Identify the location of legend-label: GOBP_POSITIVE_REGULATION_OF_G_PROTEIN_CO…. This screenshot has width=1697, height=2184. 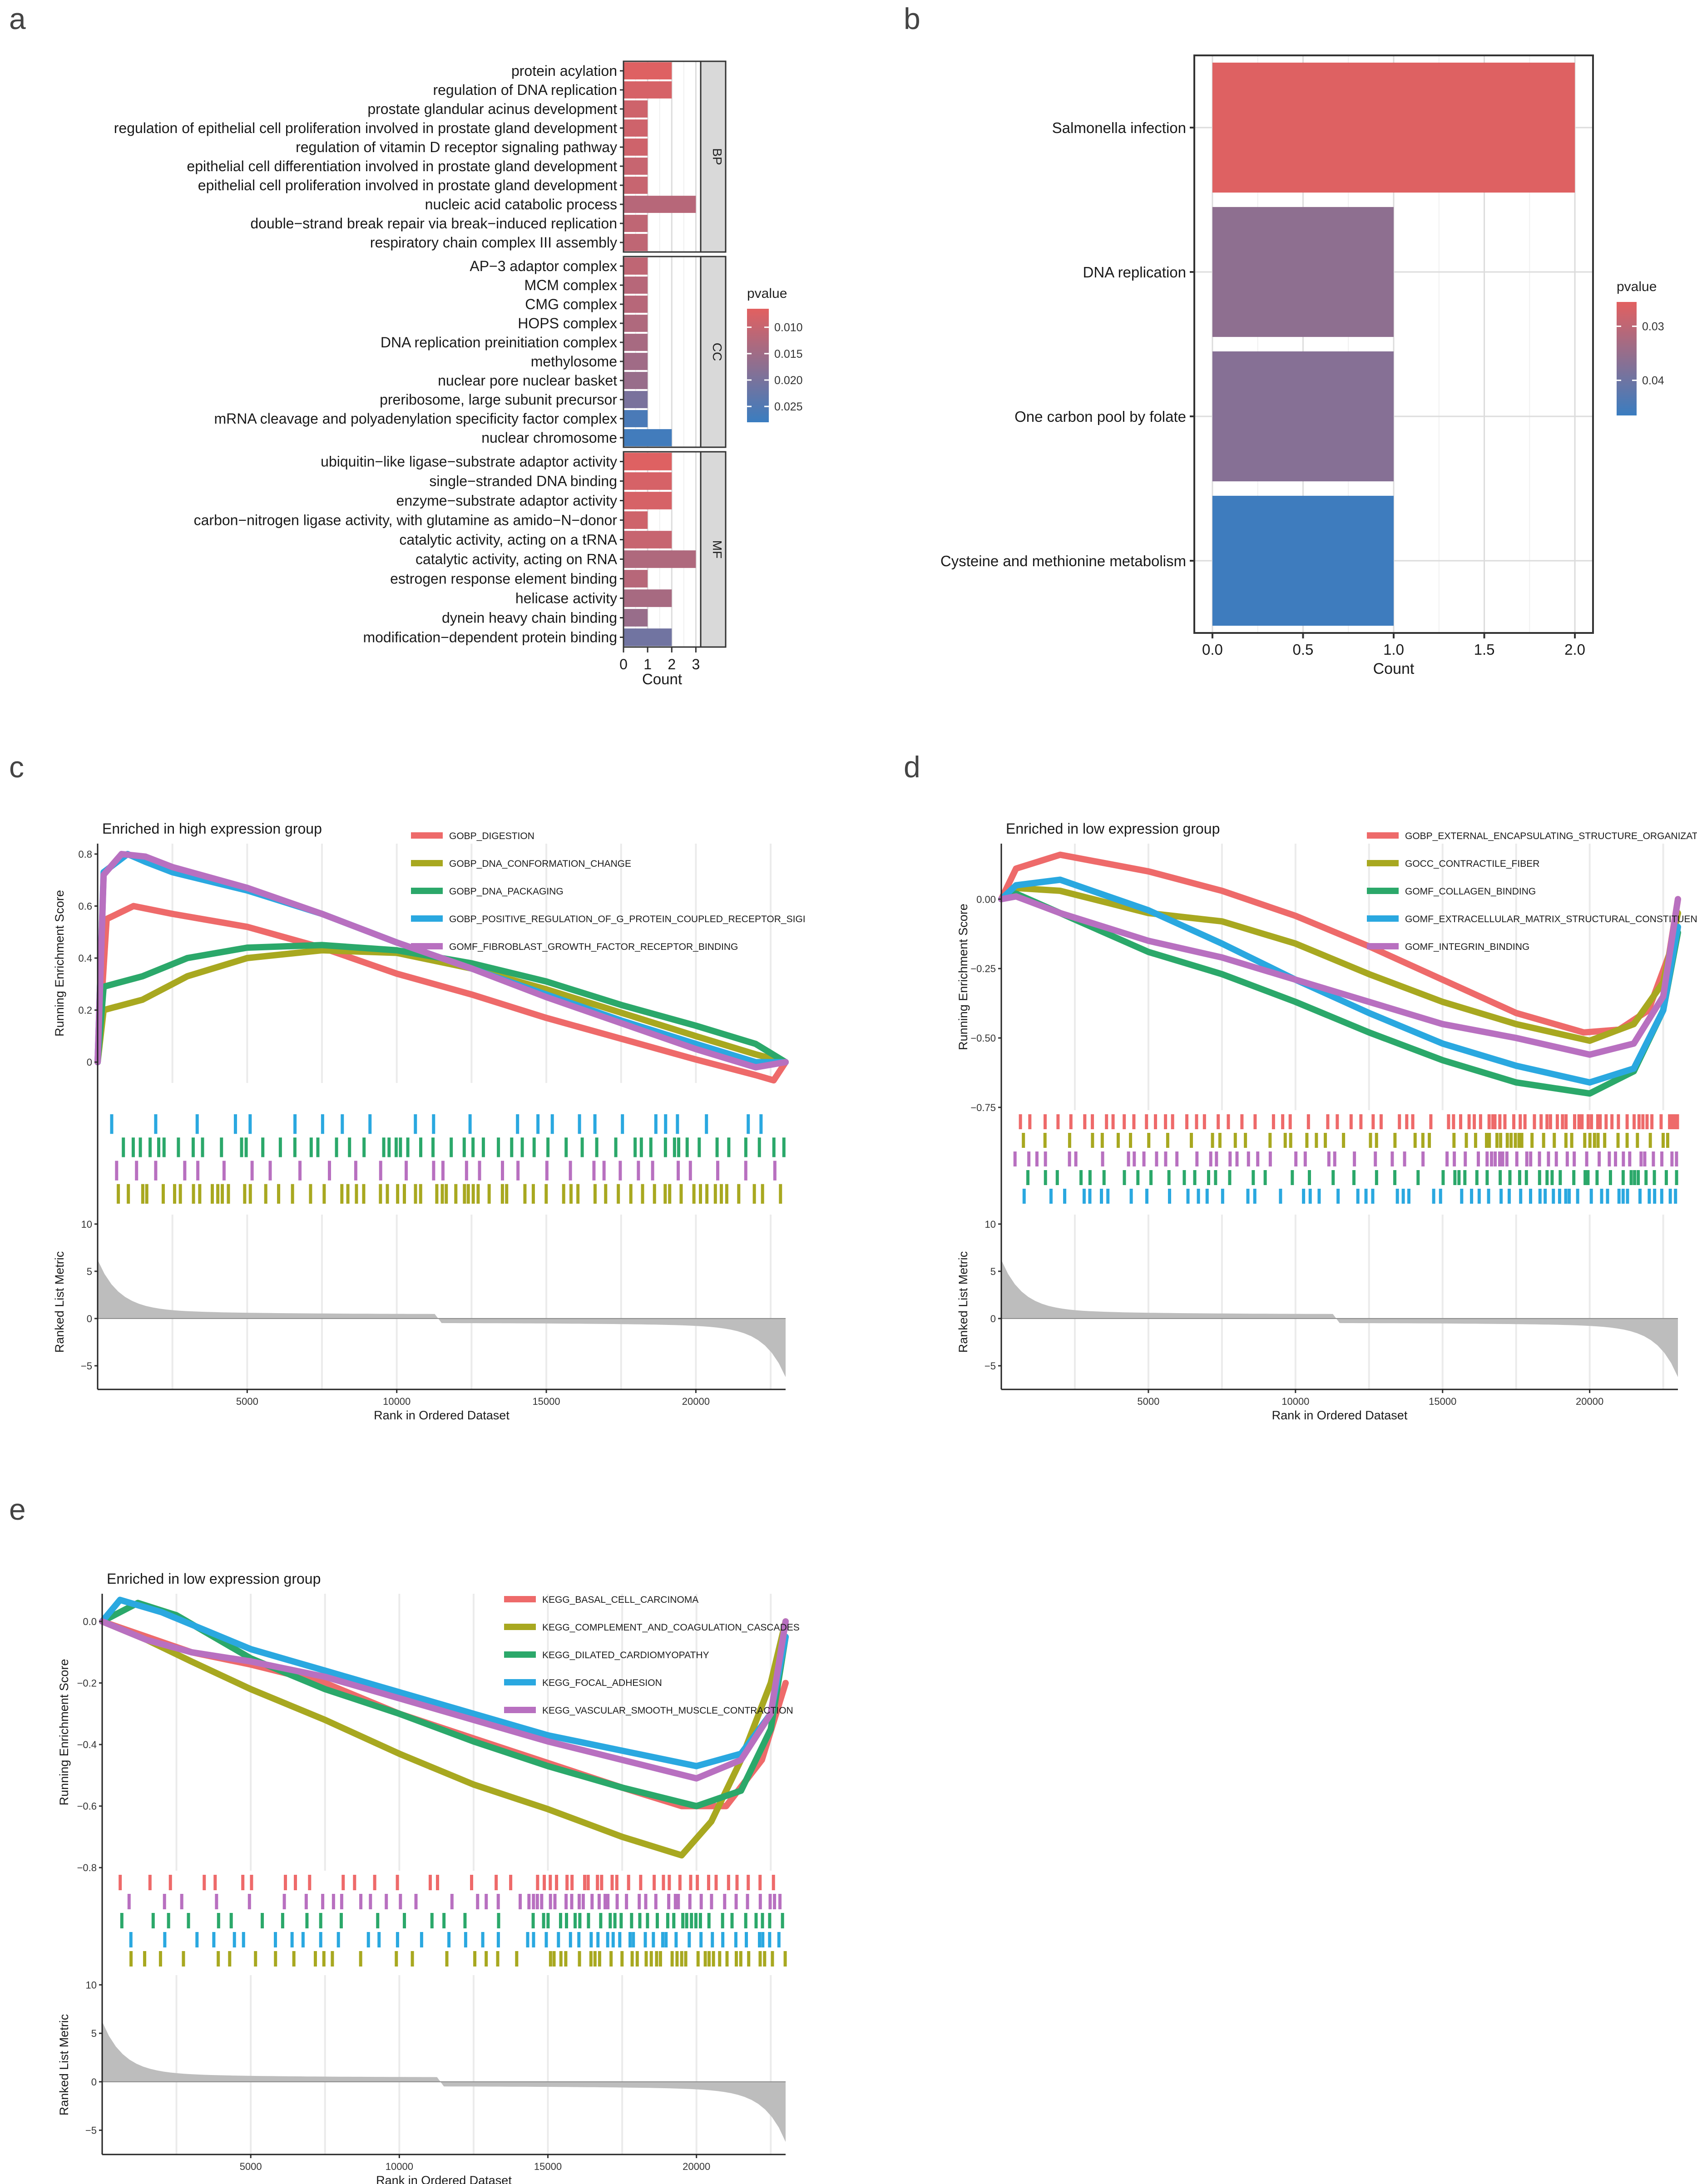
(627, 919).